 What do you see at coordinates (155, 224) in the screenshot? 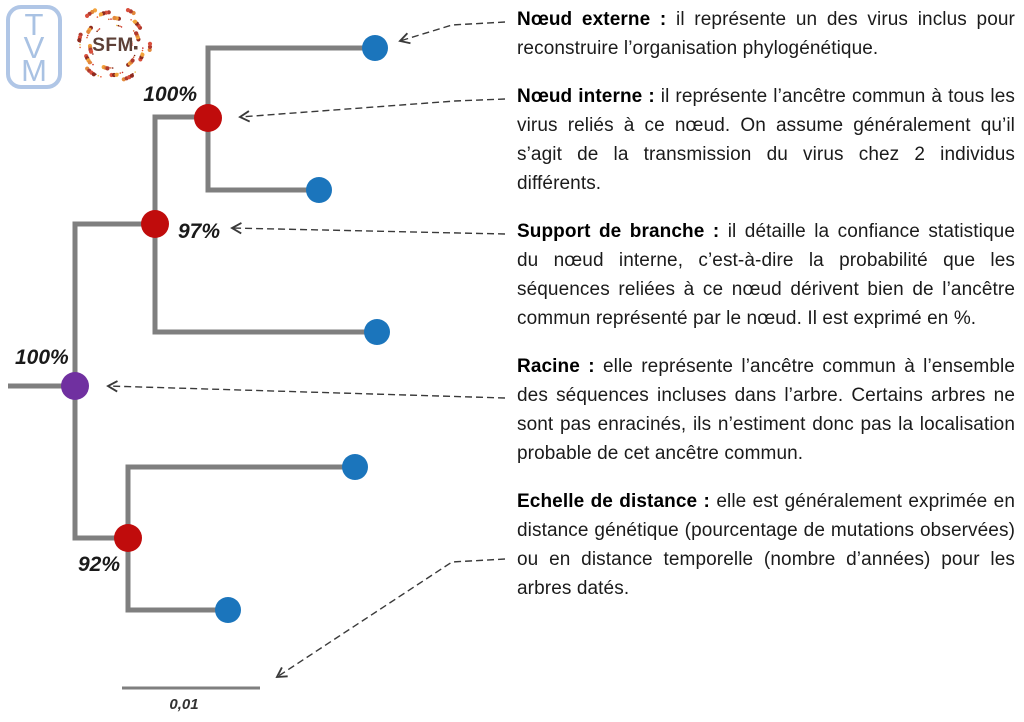
I see `internal-node-mid` at bounding box center [155, 224].